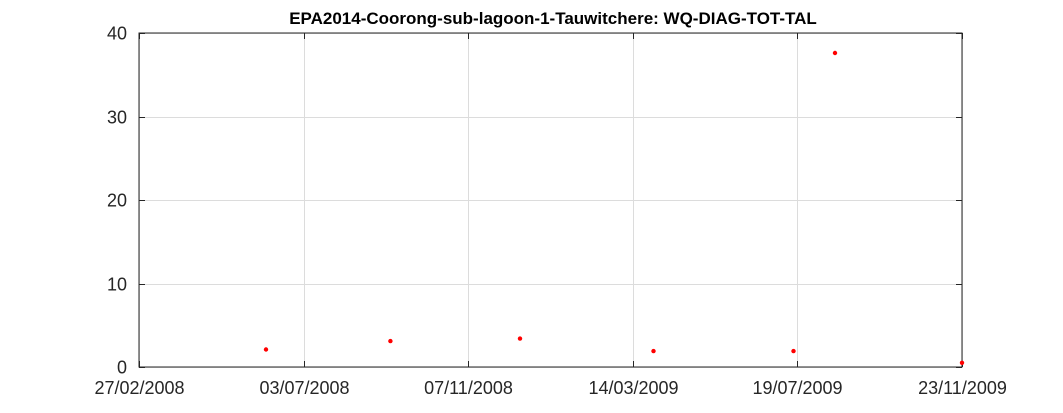 The width and height of the screenshot is (1063, 413). I want to click on y-tick-label: 20, so click(117, 201).